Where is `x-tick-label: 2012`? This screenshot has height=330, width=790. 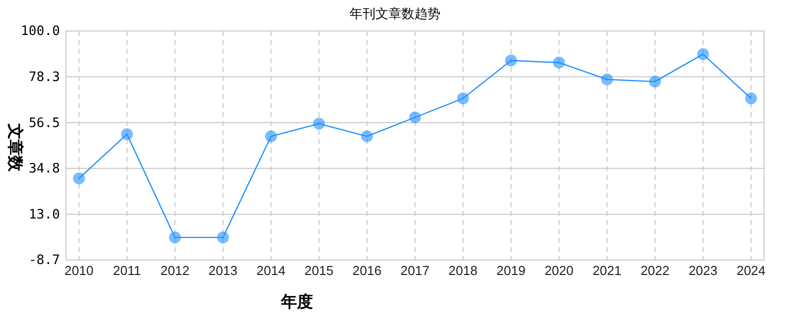
x-tick-label: 2012 is located at coordinates (175, 270).